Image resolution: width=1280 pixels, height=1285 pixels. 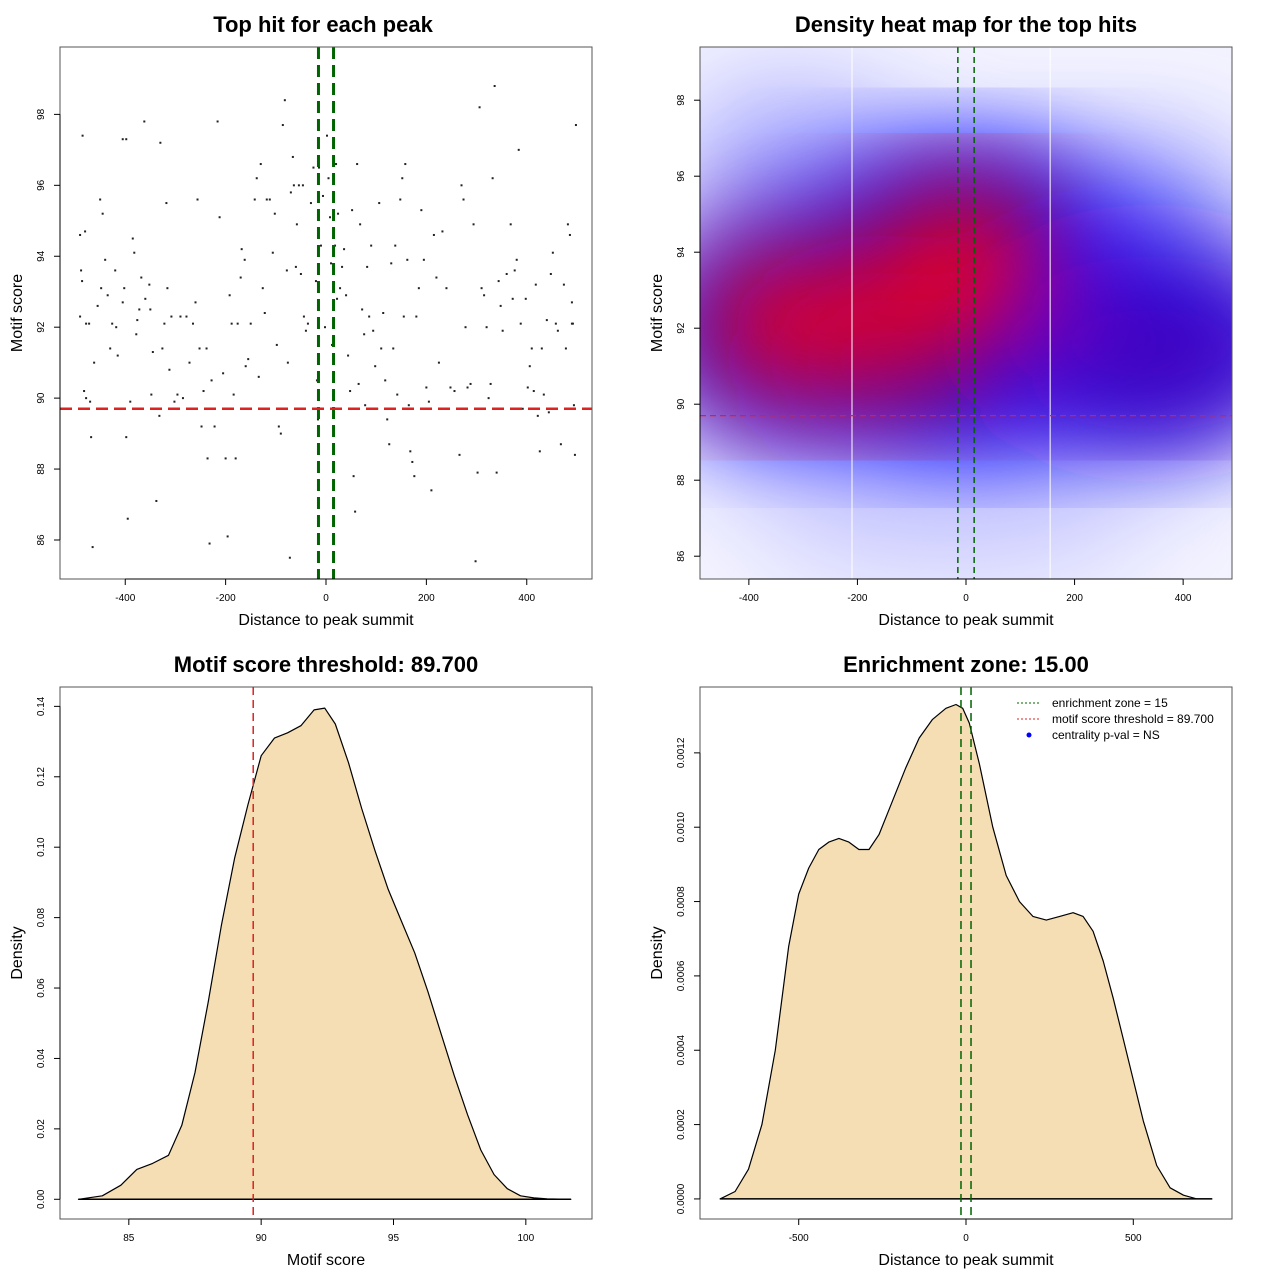 What do you see at coordinates (1110, 703) in the screenshot?
I see `legend-label: enrichment zone = 15` at bounding box center [1110, 703].